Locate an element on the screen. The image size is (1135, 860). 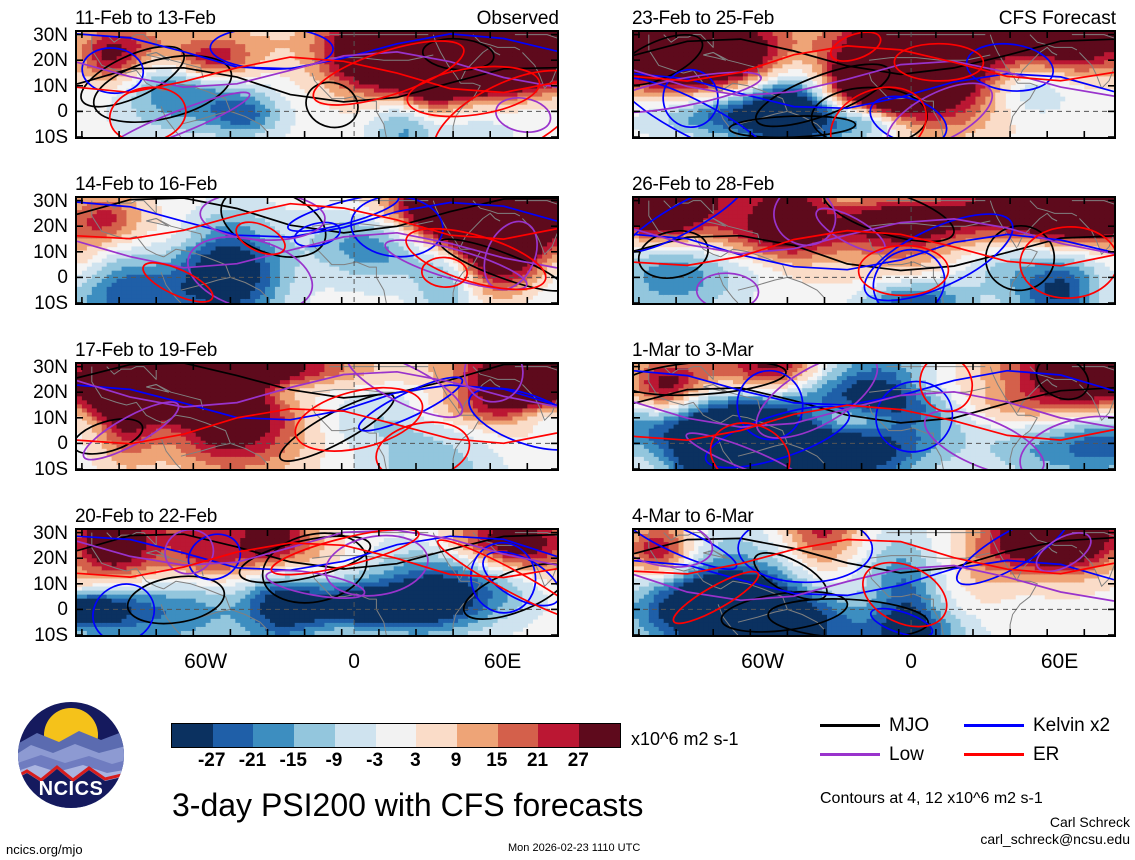
panel-5: 23-Feb to 25-Feb CFS Forecast is located at coordinates (874, 74).